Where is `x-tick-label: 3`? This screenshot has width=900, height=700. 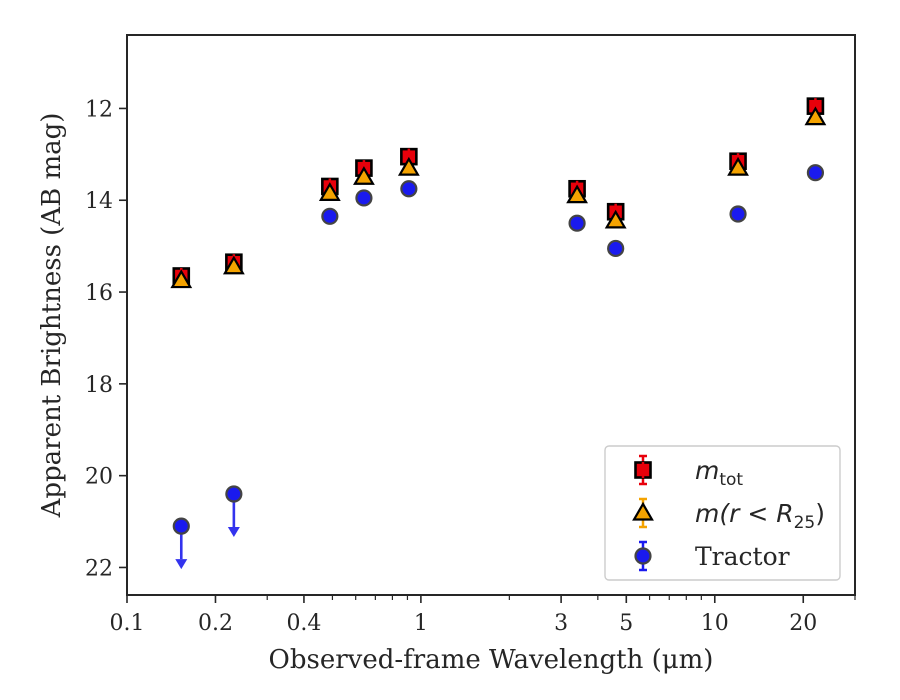 x-tick-label: 3 is located at coordinates (561, 623).